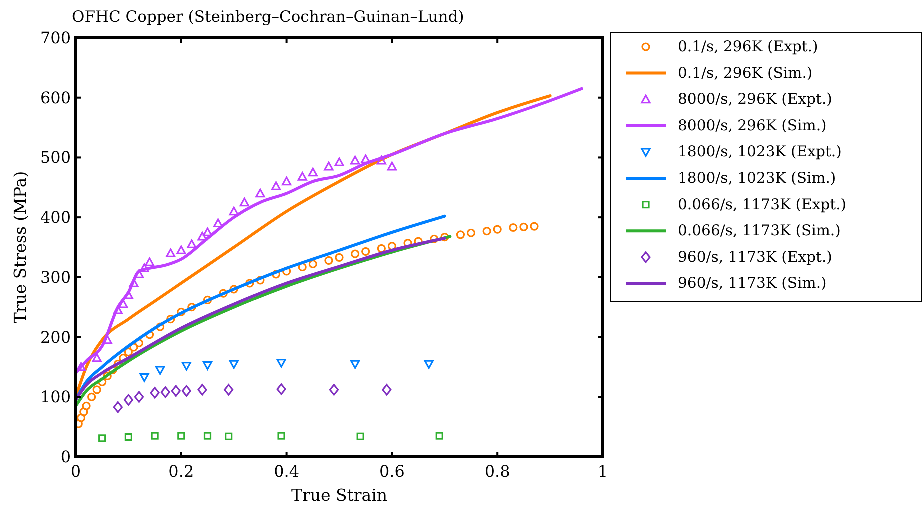 This screenshot has height=510, width=924. What do you see at coordinates (287, 471) in the screenshot?
I see `x-tick-label: 0.4` at bounding box center [287, 471].